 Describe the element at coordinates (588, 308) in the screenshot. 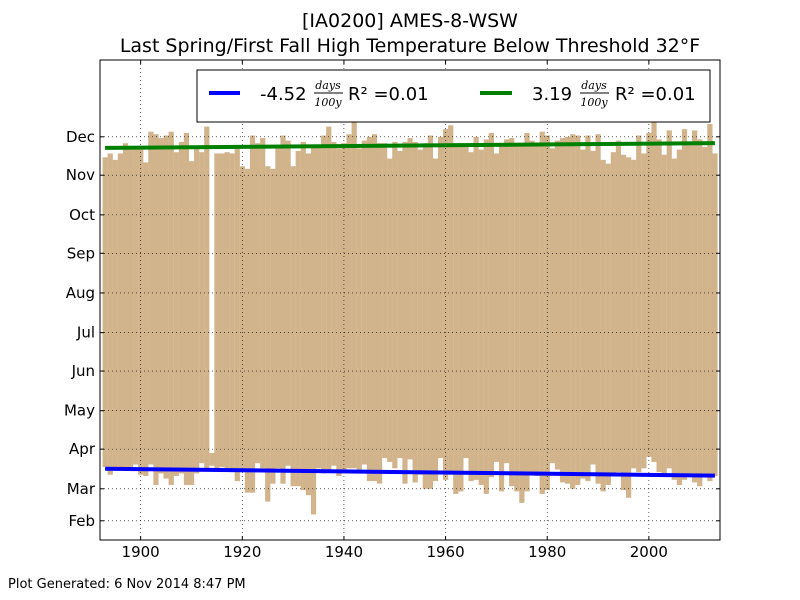

I see `bar-1988` at that location.